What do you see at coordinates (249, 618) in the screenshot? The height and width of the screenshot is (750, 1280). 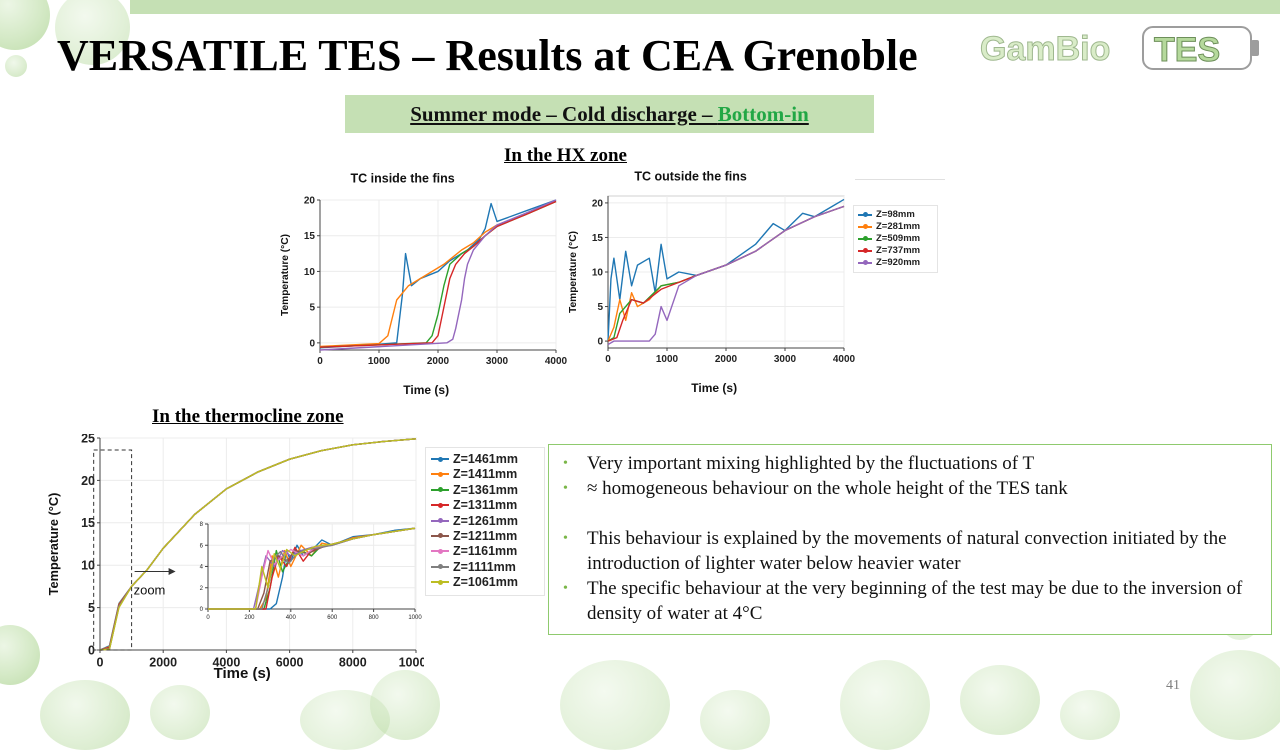 I see `x-tick-label: 200` at bounding box center [249, 618].